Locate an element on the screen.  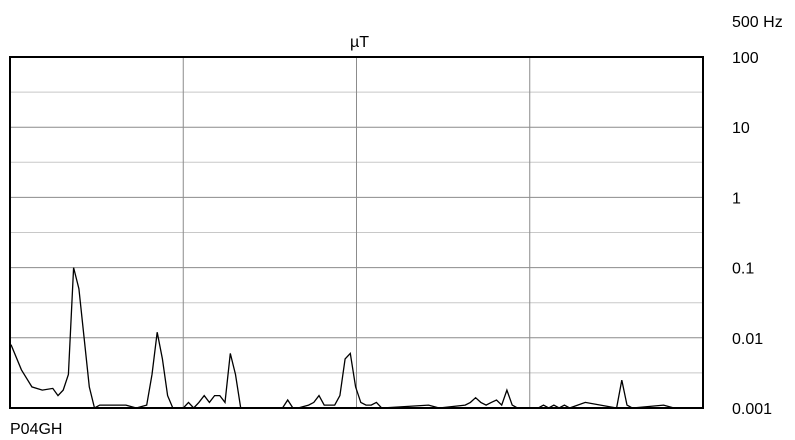
y-tick-label: 0.1 is located at coordinates (743, 269).